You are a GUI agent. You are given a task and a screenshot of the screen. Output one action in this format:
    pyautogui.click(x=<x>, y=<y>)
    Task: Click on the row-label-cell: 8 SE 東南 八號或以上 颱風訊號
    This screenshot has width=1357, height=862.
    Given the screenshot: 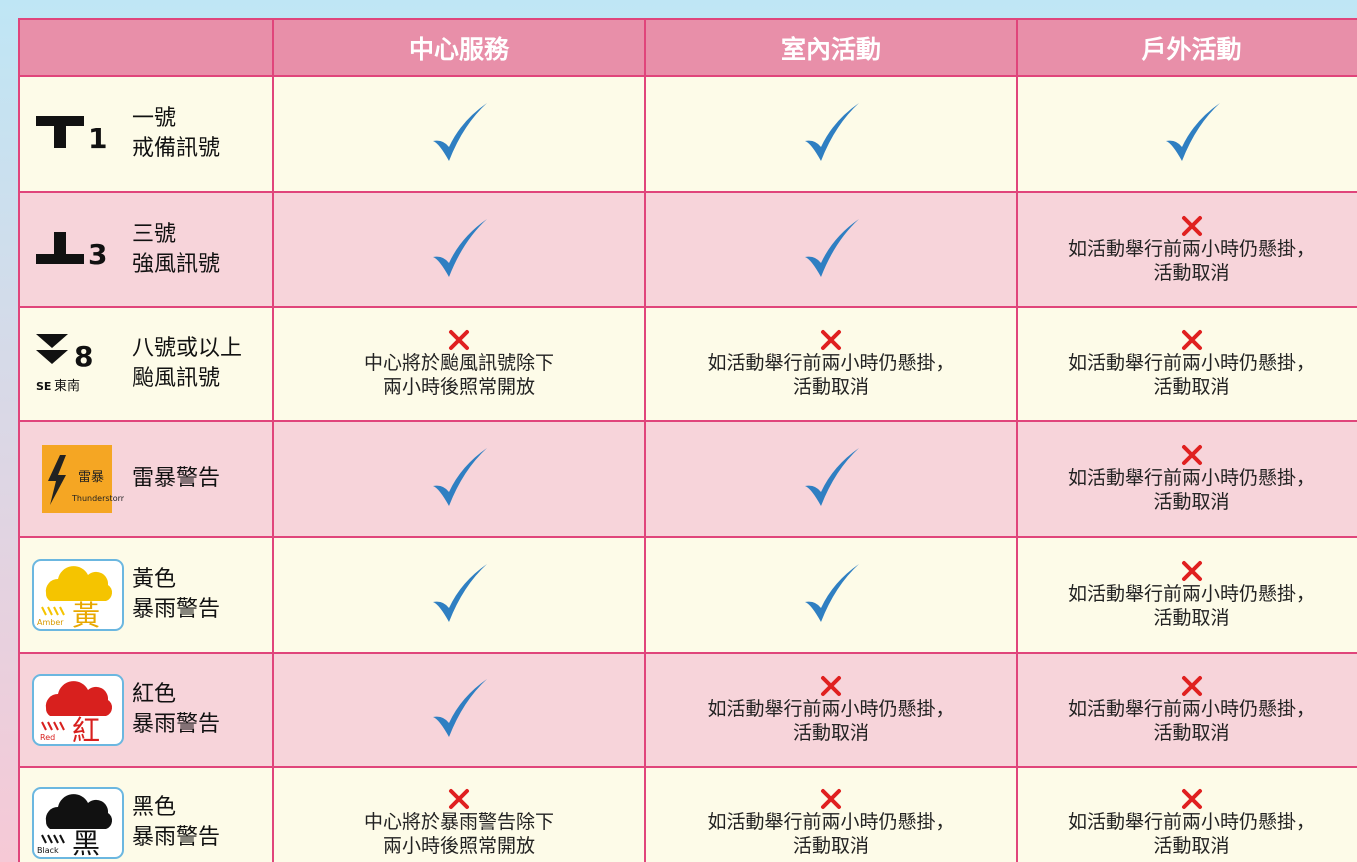 What is the action you would take?
    pyautogui.click(x=146, y=364)
    